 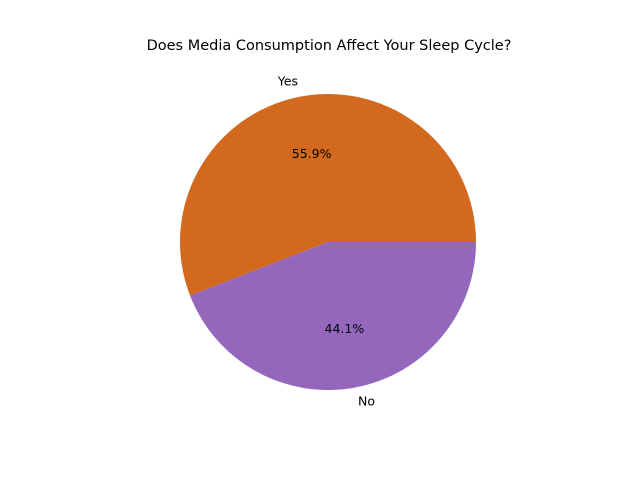 I want to click on percent-label-no: 44.1%, so click(x=345, y=328).